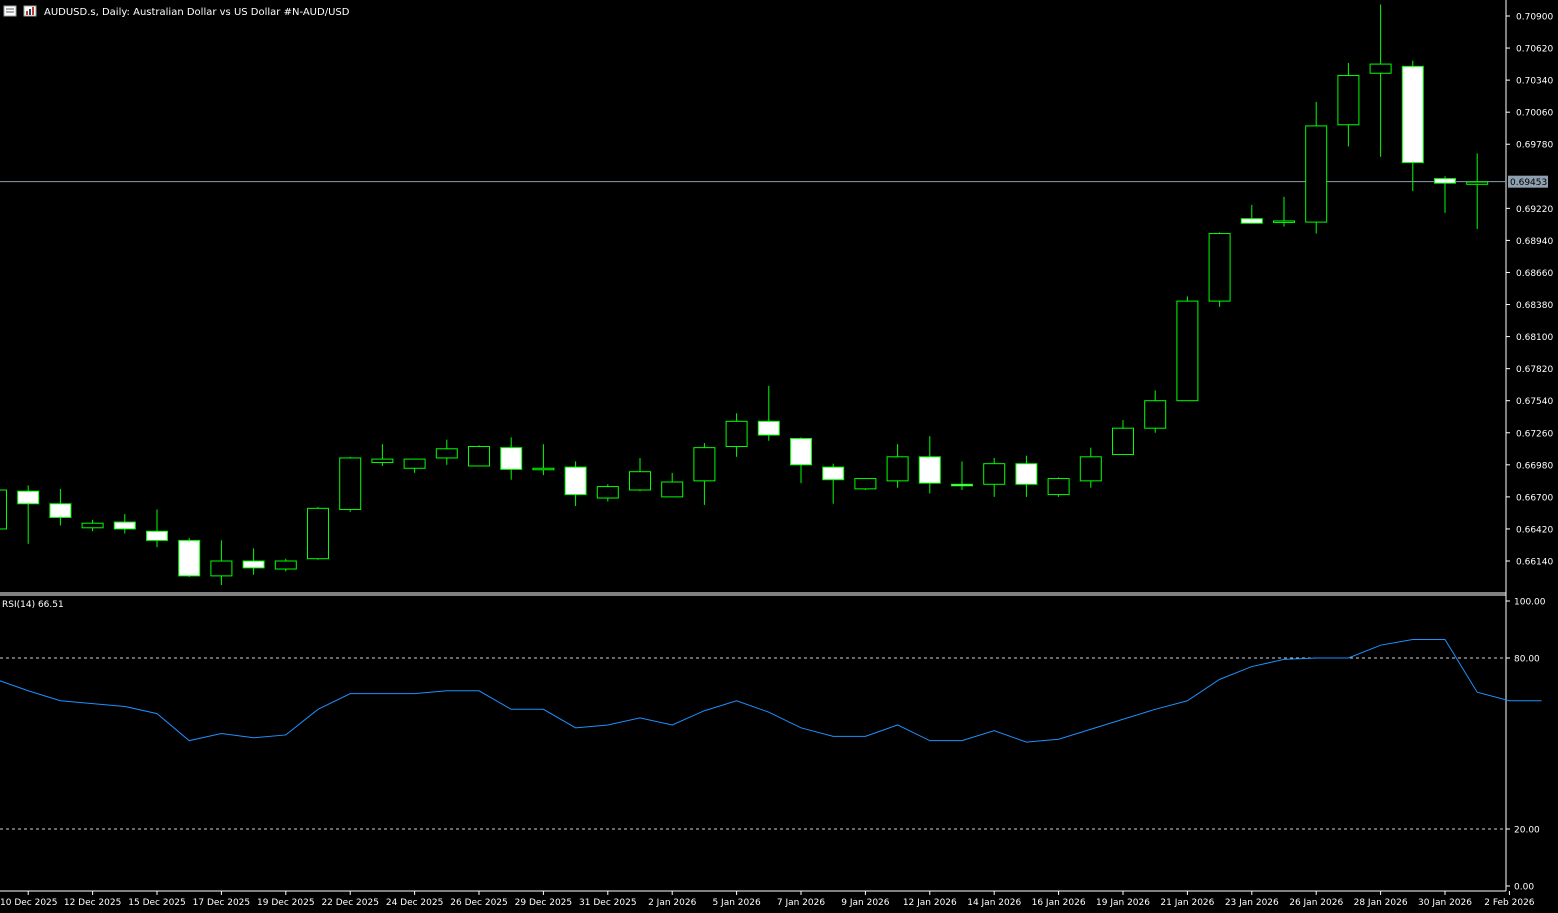 Image resolution: width=1558 pixels, height=913 pixels. I want to click on time-tick-label: 15 Dec 2025, so click(157, 903).